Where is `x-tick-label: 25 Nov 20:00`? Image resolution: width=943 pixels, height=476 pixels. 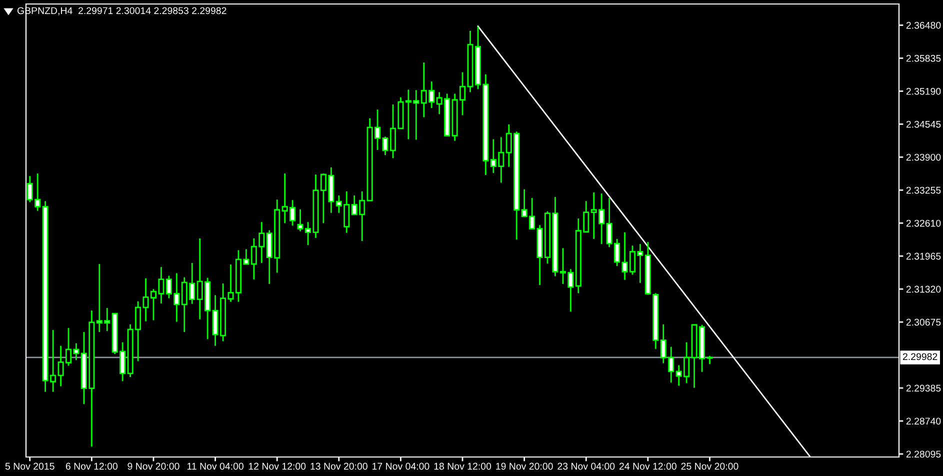 x-tick-label: 25 Nov 20:00 is located at coordinates (709, 466).